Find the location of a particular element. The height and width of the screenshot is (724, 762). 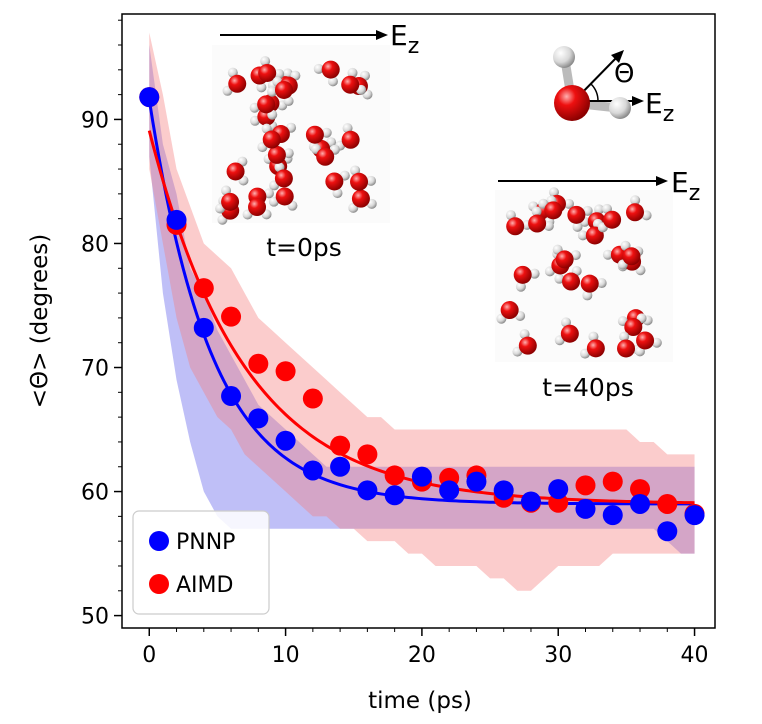

y-tick-label: 50 is located at coordinates (95, 617).